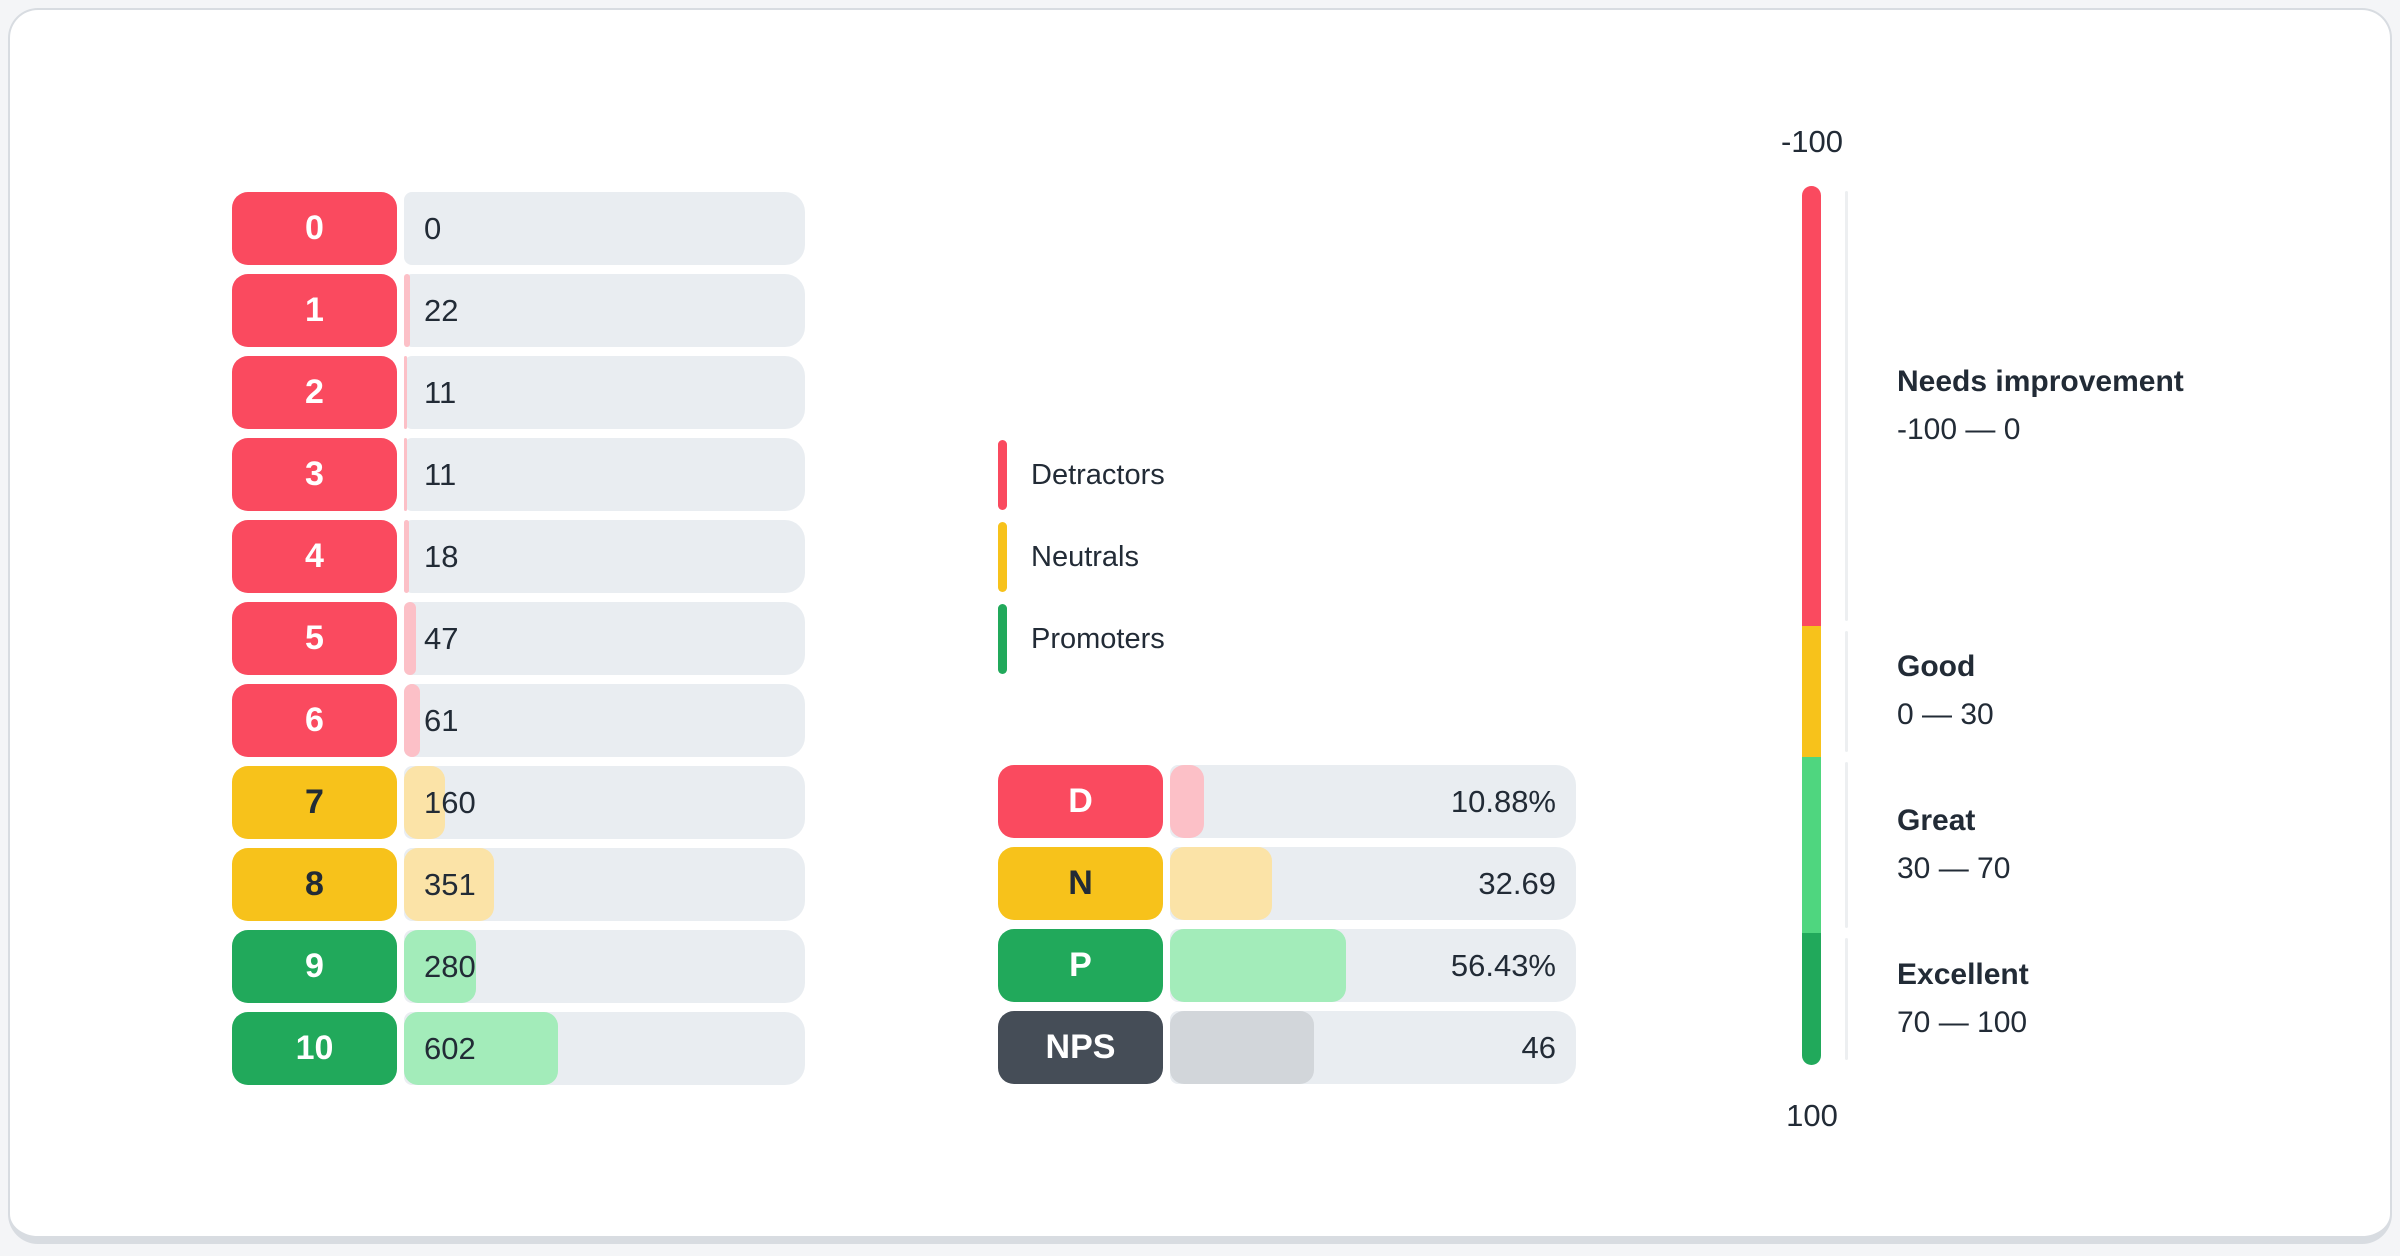 The image size is (2400, 1256). Describe the element at coordinates (1963, 975) in the screenshot. I see `gauge-zone-title: Excellent` at that location.